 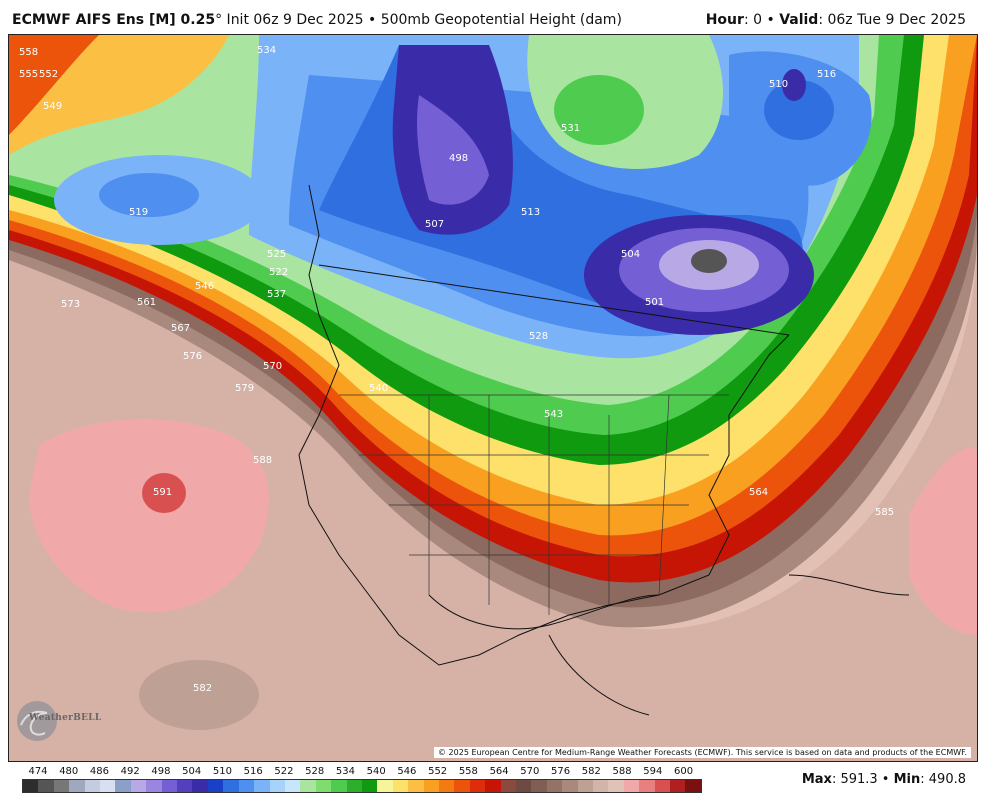 What do you see at coordinates (276, 254) in the screenshot?
I see `contour-label: 525` at bounding box center [276, 254].